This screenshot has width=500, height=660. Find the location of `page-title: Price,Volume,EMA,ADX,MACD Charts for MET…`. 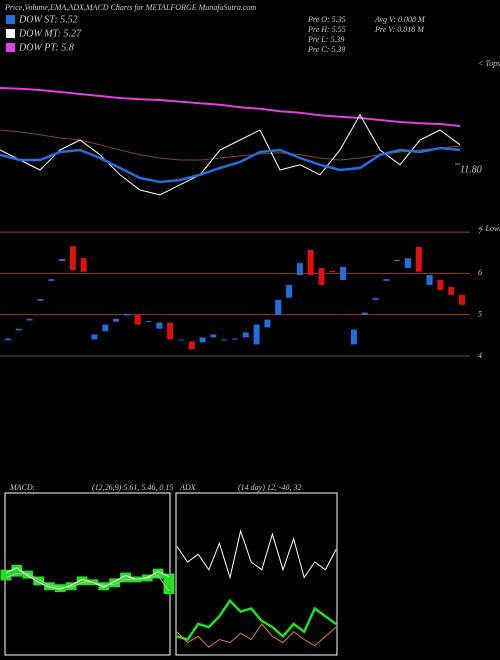

page-title: Price,Volume,EMA,ADX,MACD Charts for MET… is located at coordinates (130, 7).